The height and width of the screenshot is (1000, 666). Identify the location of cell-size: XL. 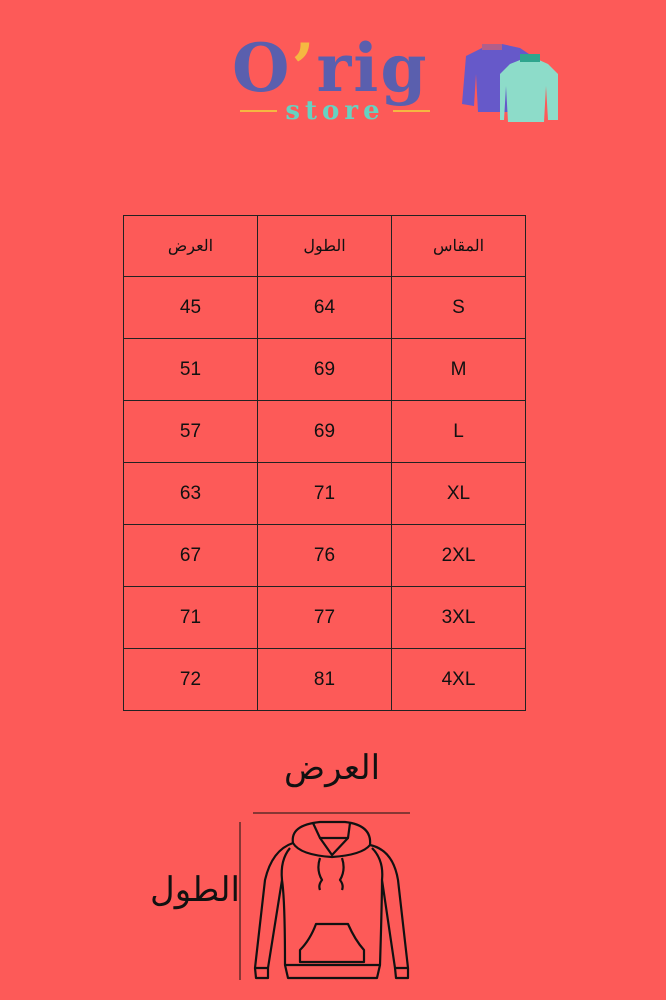
(458, 493).